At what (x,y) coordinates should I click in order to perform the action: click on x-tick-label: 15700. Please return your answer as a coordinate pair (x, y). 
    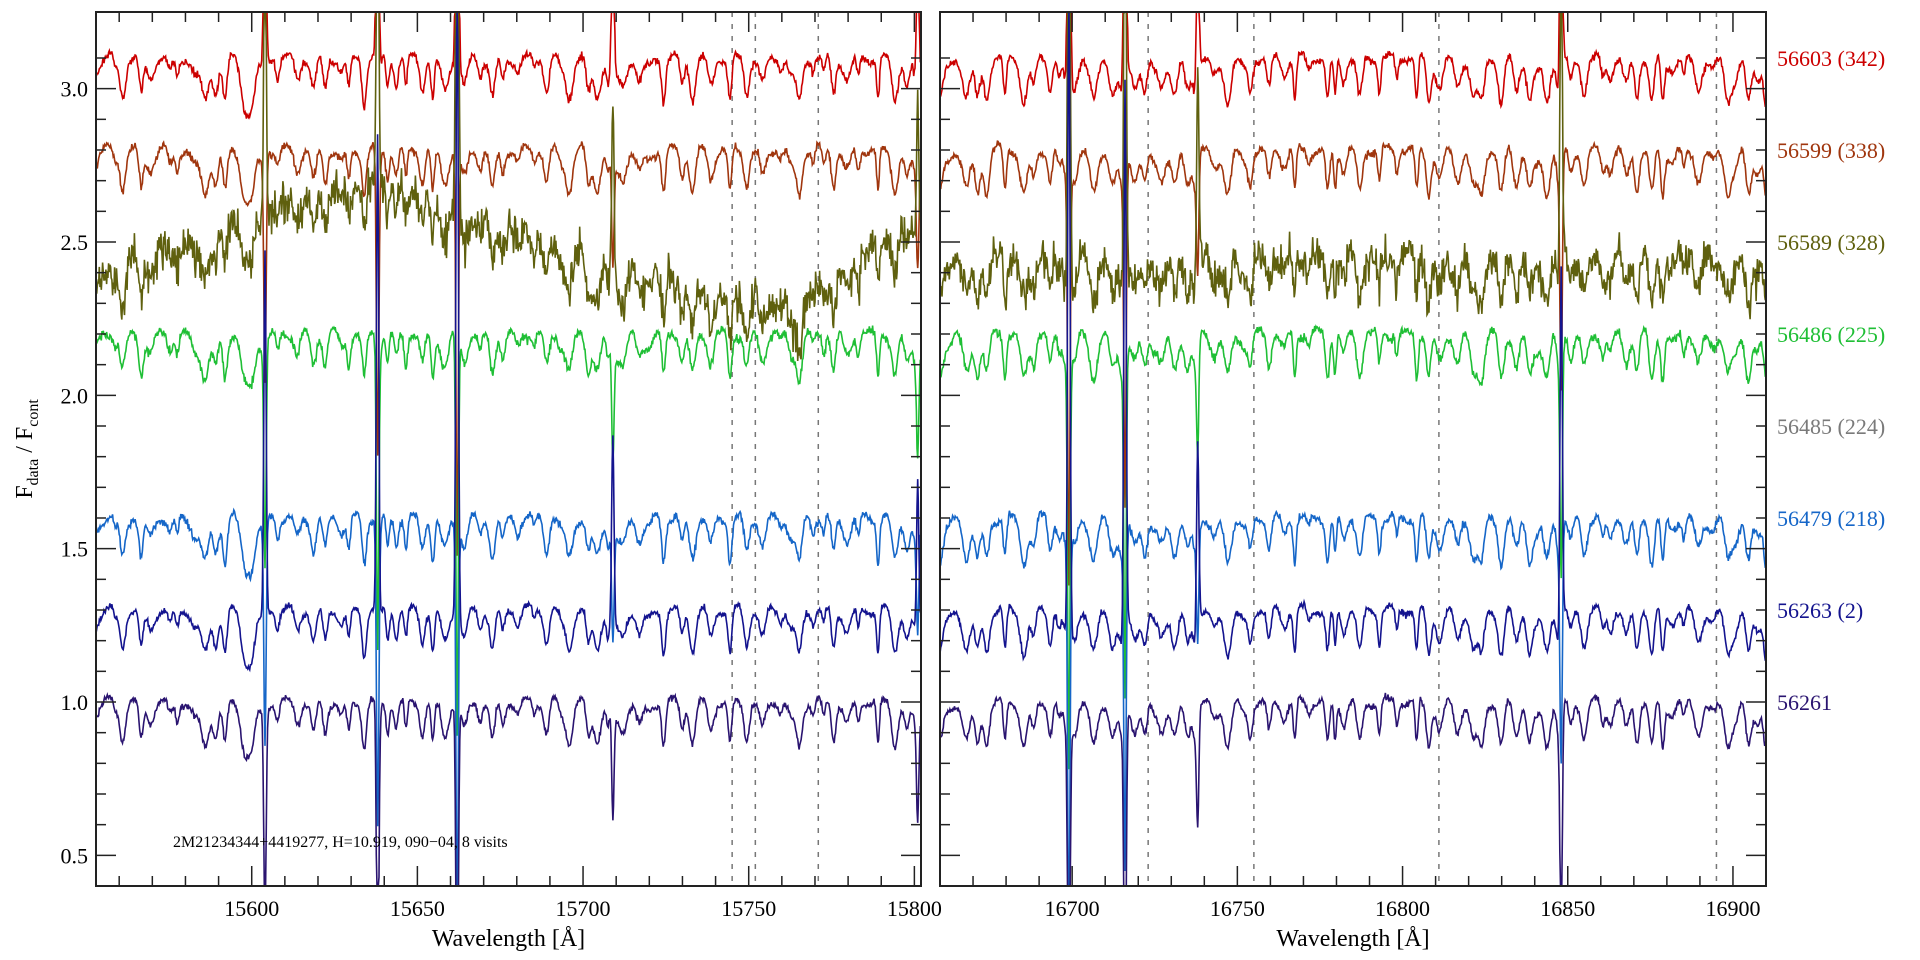
    Looking at the image, I should click on (583, 908).